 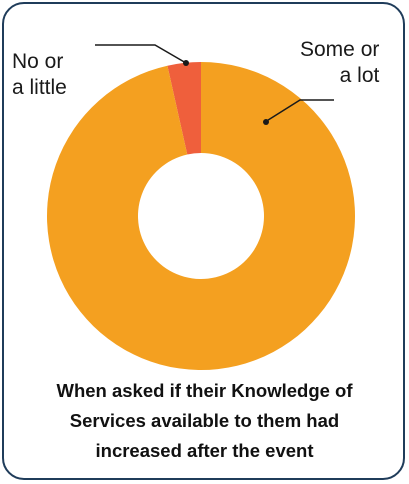 What do you see at coordinates (38, 61) in the screenshot?
I see `slice-label-line: No or` at bounding box center [38, 61].